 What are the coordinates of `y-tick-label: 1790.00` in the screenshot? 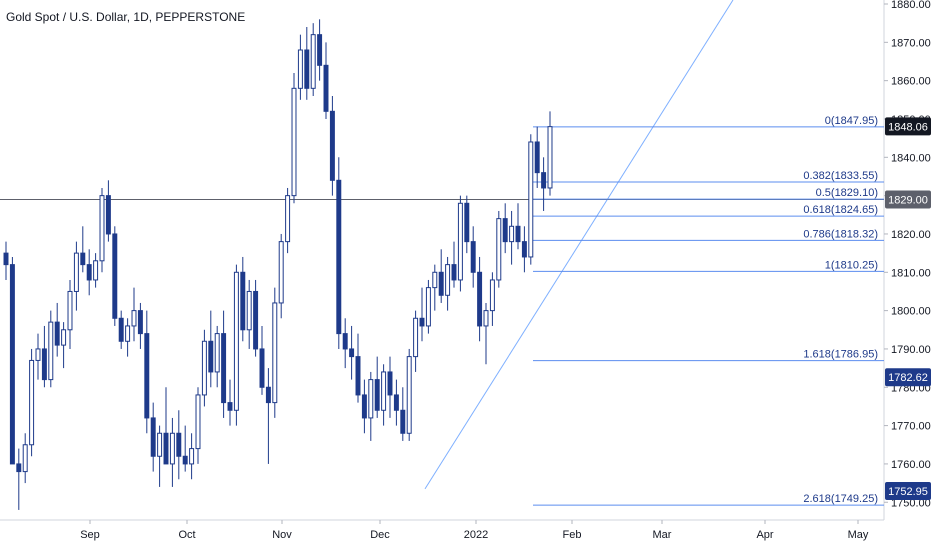 It's located at (911, 350).